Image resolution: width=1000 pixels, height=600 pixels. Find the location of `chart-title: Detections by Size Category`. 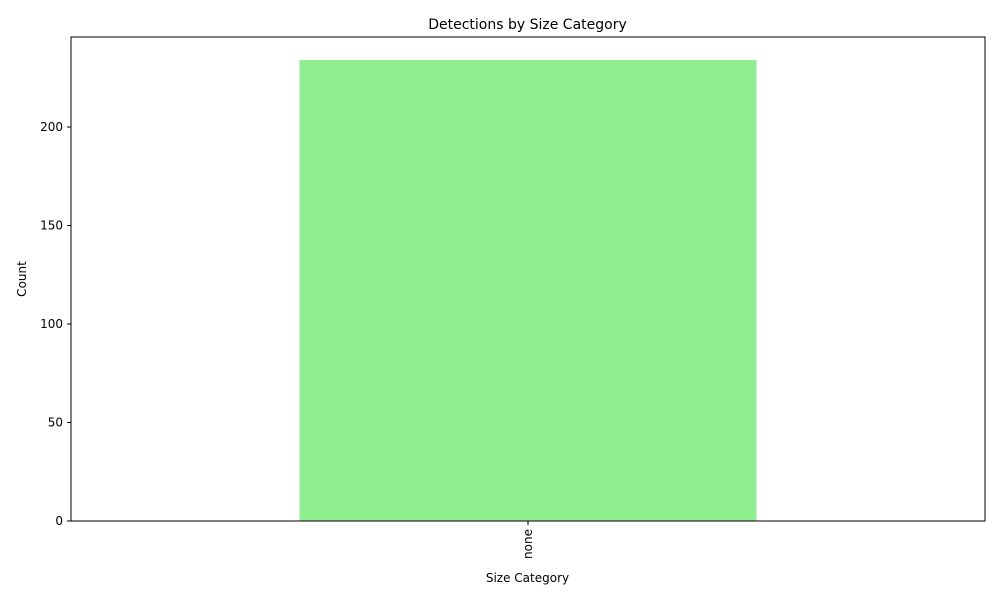

chart-title: Detections by Size Category is located at coordinates (527, 25).